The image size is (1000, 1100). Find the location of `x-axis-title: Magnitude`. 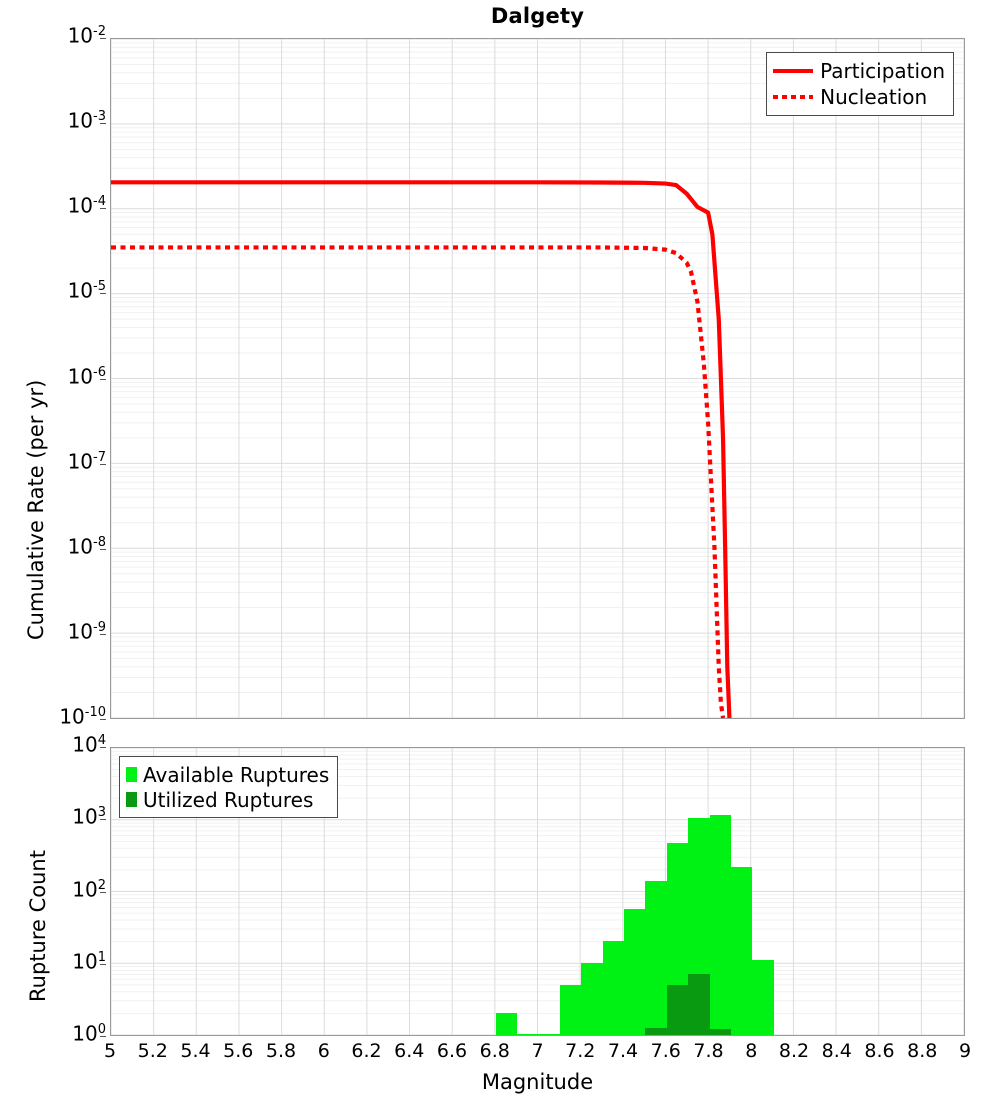

x-axis-title: Magnitude is located at coordinates (537, 1082).